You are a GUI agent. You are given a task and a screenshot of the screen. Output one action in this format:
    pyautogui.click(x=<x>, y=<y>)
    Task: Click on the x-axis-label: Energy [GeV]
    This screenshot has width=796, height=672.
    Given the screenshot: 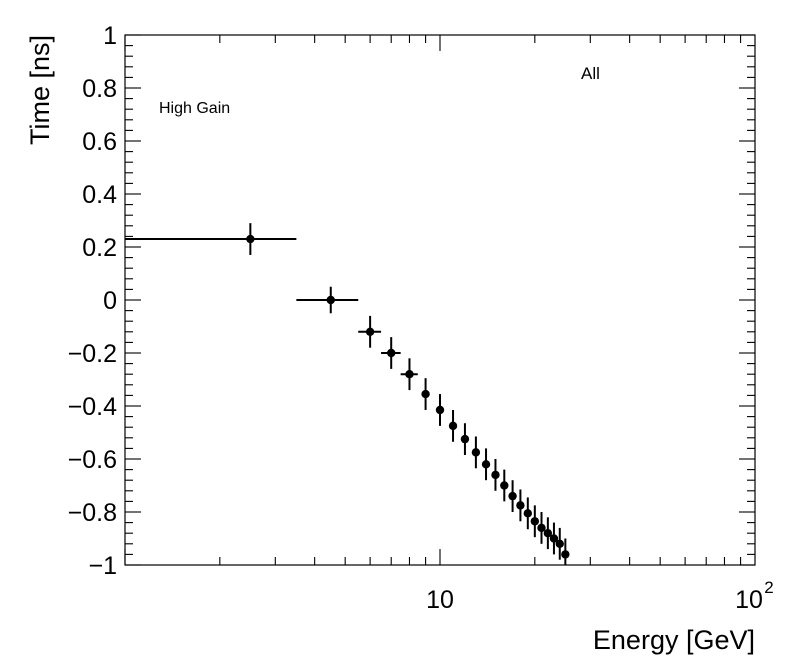 What is the action you would take?
    pyautogui.click(x=674, y=640)
    